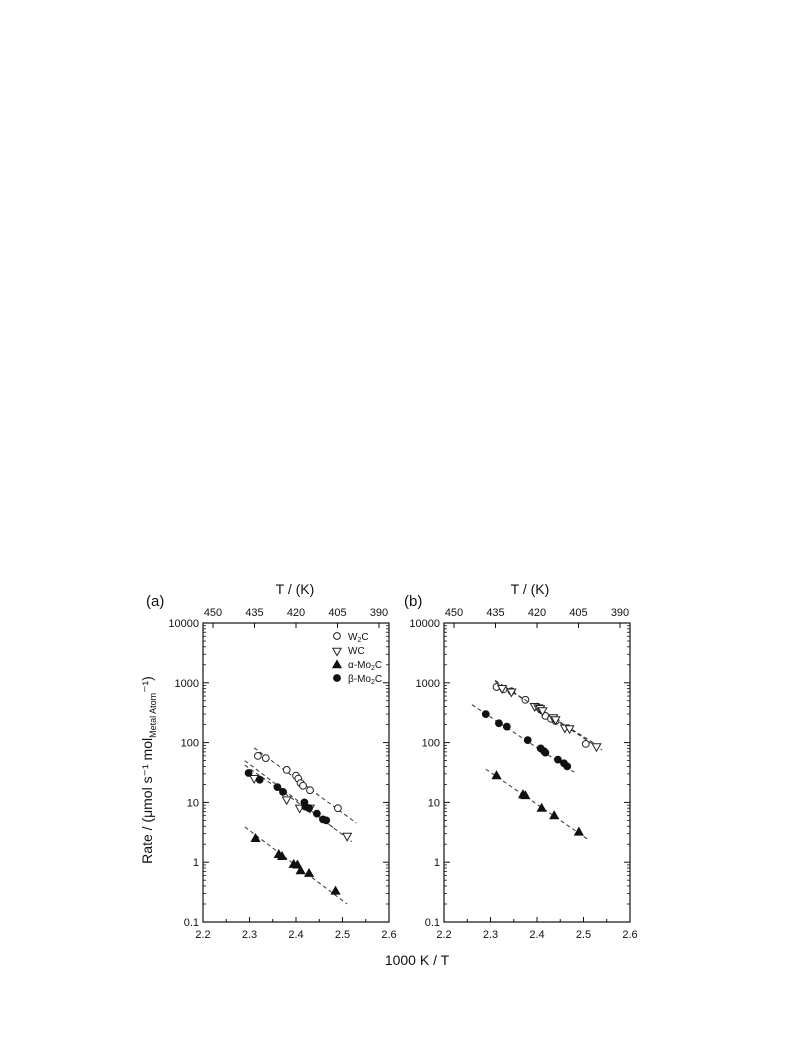 Image resolution: width=793 pixels, height=1057 pixels. What do you see at coordinates (153, 715) in the screenshot?
I see `y-axis-title-subscript: Metal Atom` at bounding box center [153, 715].